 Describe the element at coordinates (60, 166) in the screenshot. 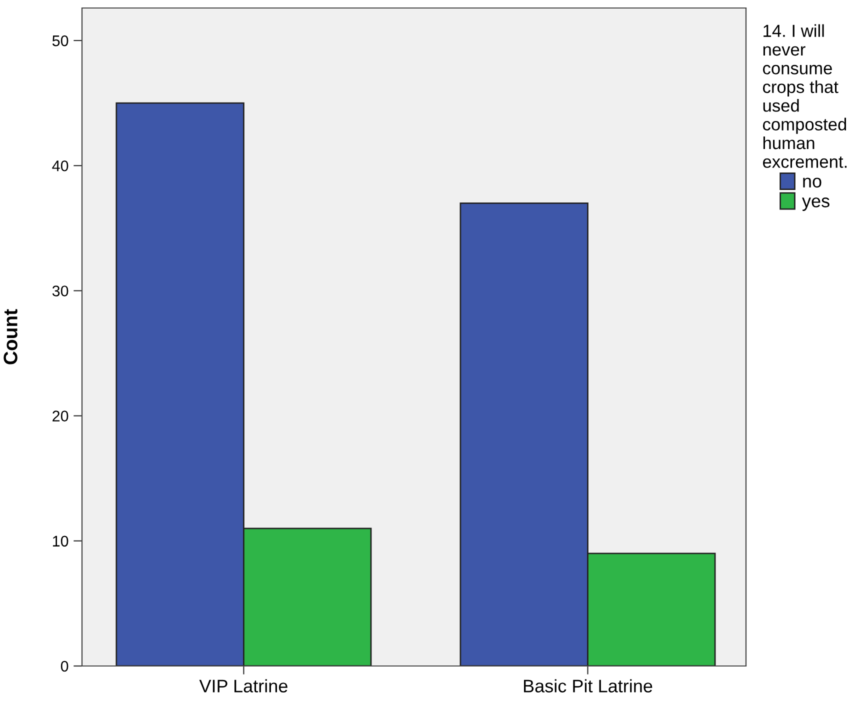

I see `y-tick-label: 40` at that location.